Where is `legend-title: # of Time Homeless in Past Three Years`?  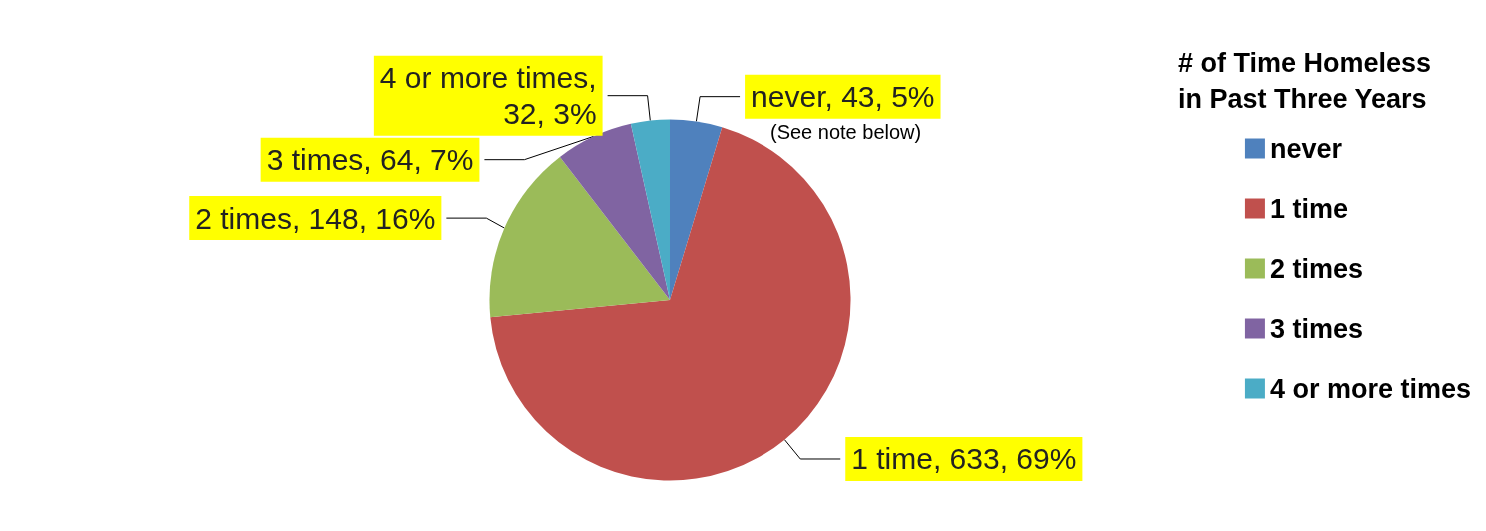 legend-title: # of Time Homeless in Past Three Years is located at coordinates (1304, 81).